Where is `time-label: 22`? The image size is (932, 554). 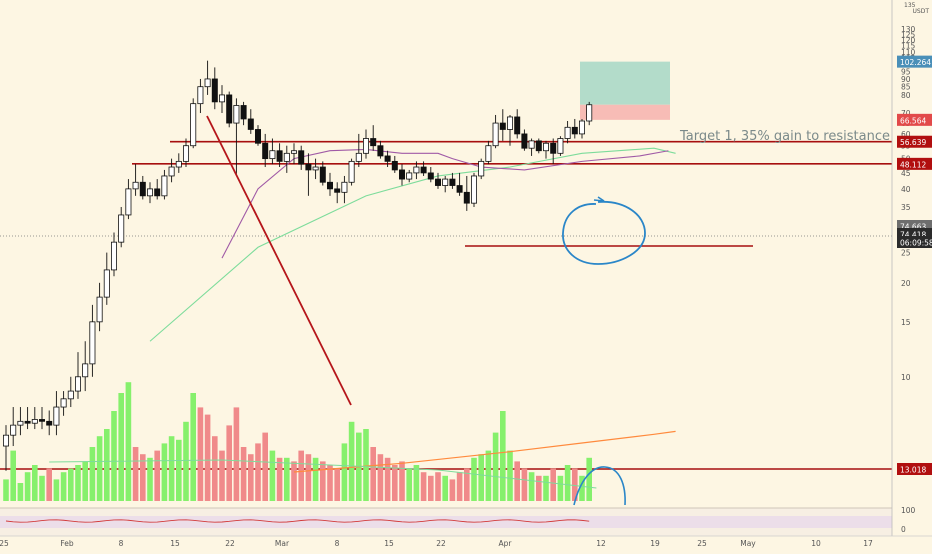
time-label: 22 is located at coordinates (441, 543).